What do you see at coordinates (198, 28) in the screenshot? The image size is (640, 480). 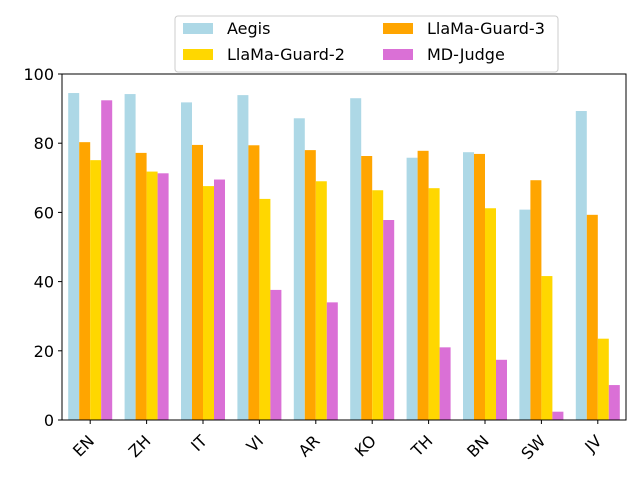 I see `legend-swatch-aegis` at bounding box center [198, 28].